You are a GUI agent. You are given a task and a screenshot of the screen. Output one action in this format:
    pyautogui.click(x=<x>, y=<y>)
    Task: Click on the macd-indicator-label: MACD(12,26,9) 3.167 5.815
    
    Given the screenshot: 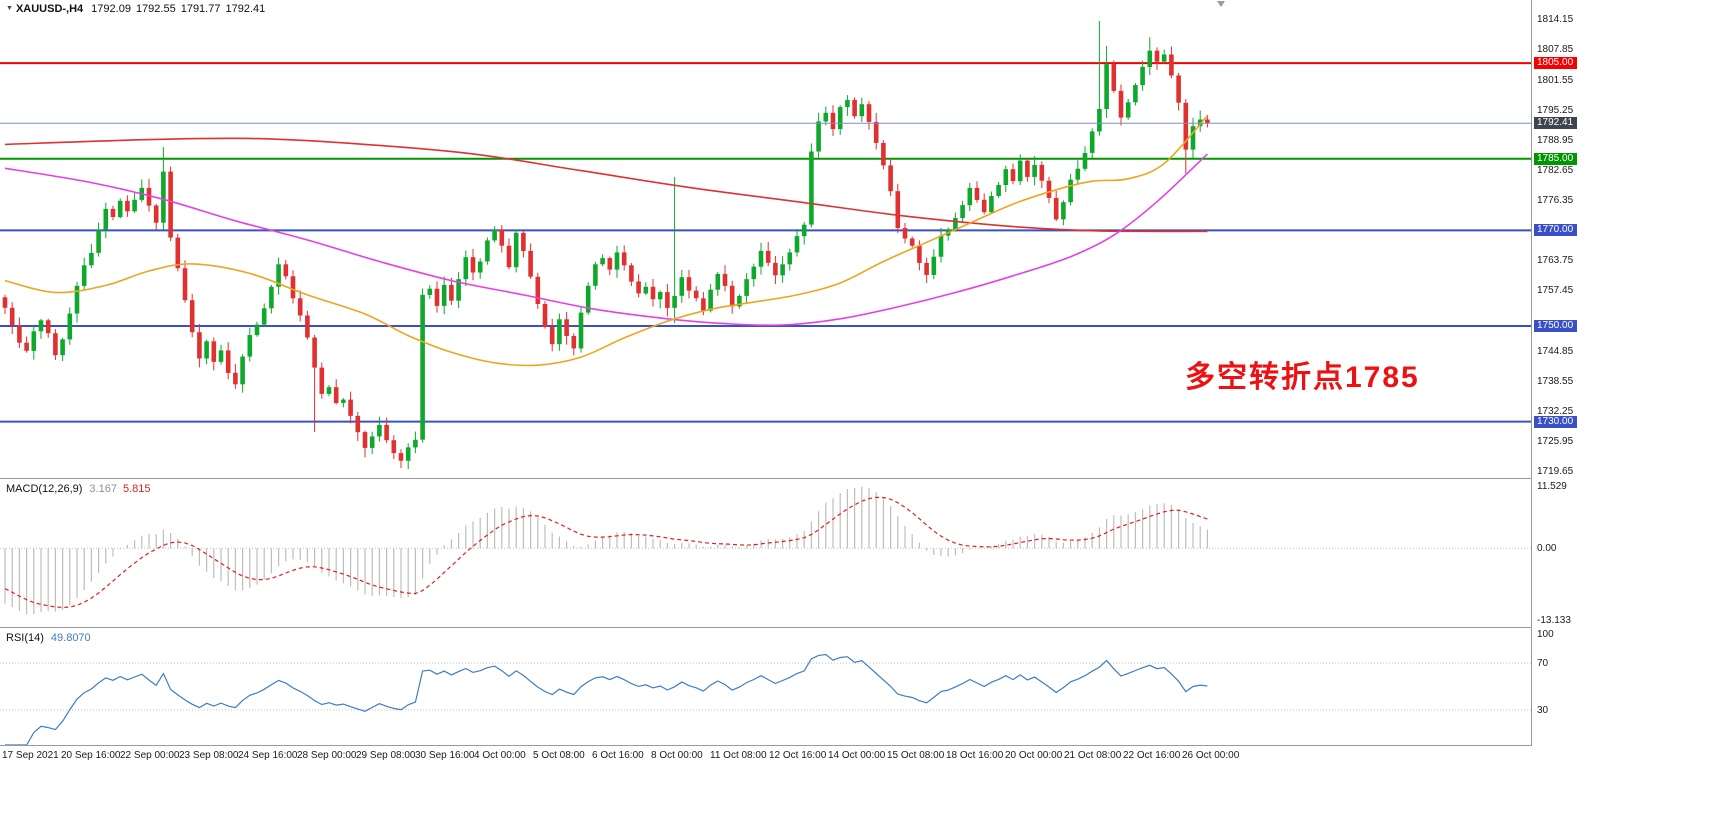 What is the action you would take?
    pyautogui.click(x=78, y=489)
    